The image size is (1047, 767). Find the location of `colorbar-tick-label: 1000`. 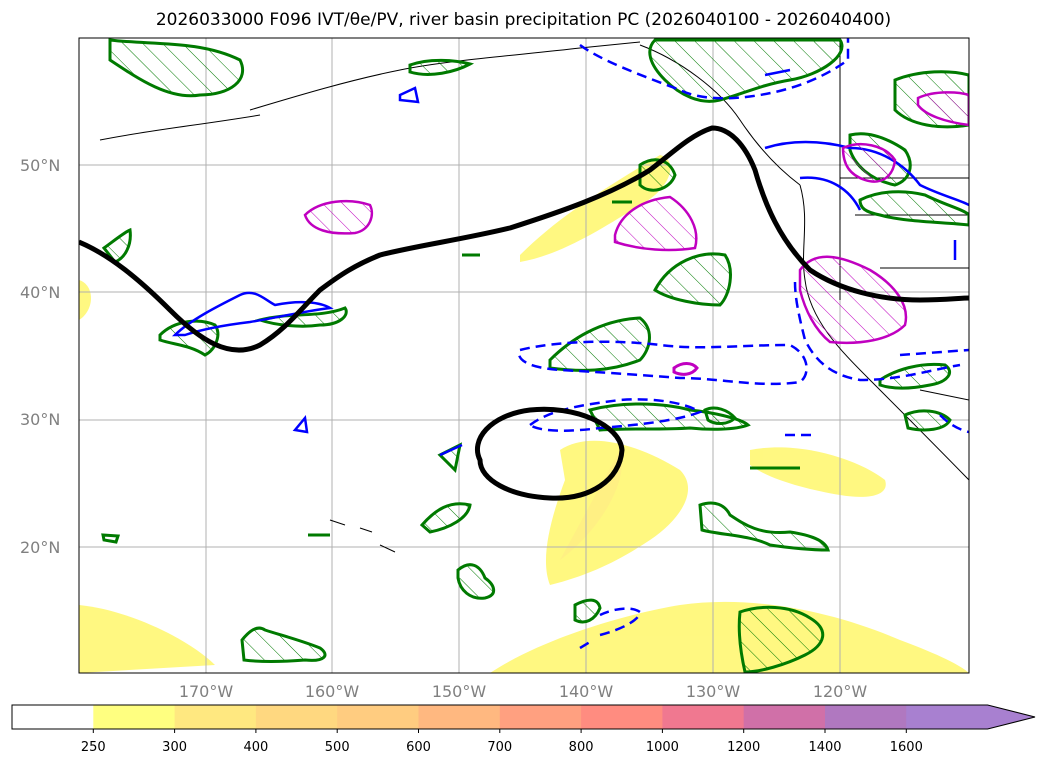

colorbar-tick-label: 1000 is located at coordinates (662, 747).